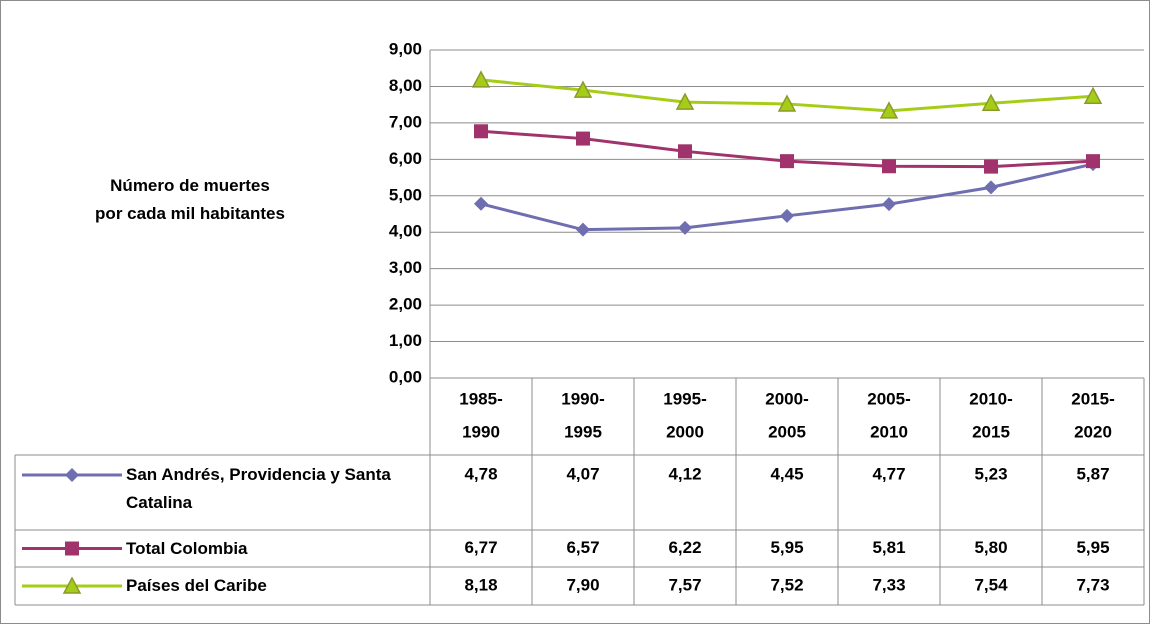 This screenshot has width=1150, height=624. What do you see at coordinates (405, 158) in the screenshot?
I see `y-tick-label: 6,00` at bounding box center [405, 158].